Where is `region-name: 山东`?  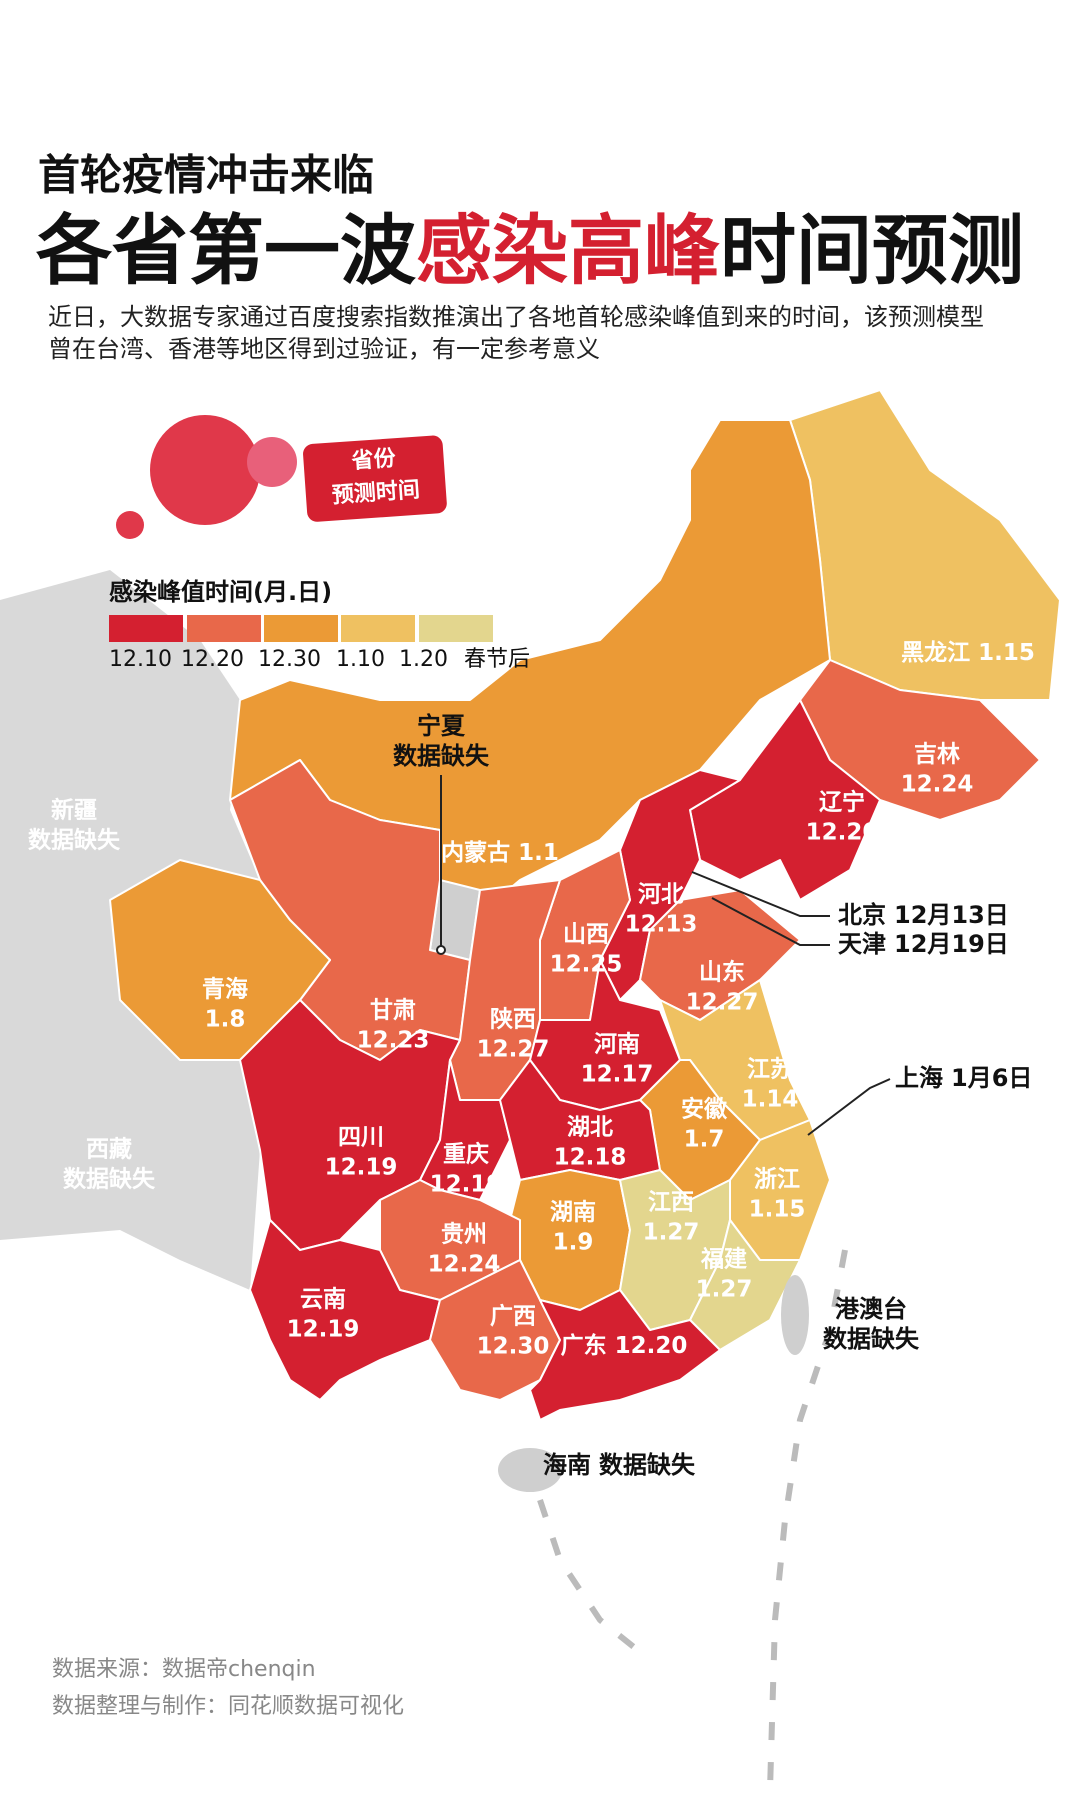
region-name: 山东 is located at coordinates (722, 972).